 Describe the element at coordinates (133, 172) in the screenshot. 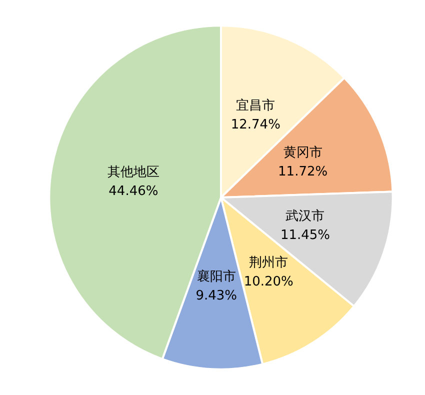

I see `slice-label: 其他地区` at that location.